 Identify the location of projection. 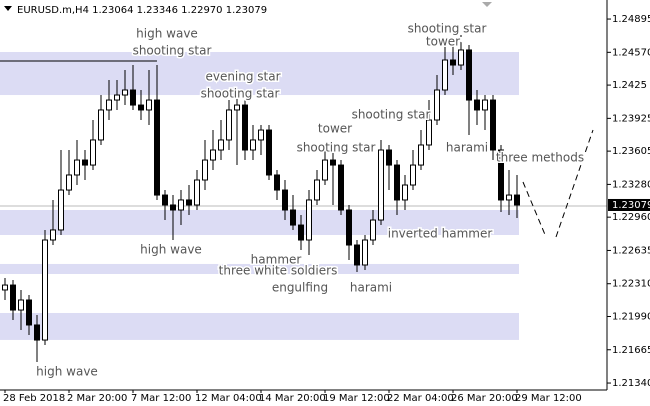
(558, 183).